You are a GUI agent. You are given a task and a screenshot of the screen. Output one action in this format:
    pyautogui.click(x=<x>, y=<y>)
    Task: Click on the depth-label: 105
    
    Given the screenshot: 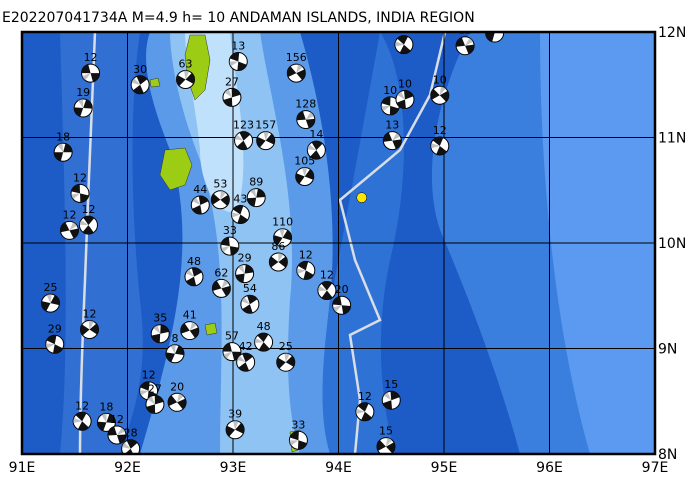 What is the action you would take?
    pyautogui.click(x=304, y=161)
    